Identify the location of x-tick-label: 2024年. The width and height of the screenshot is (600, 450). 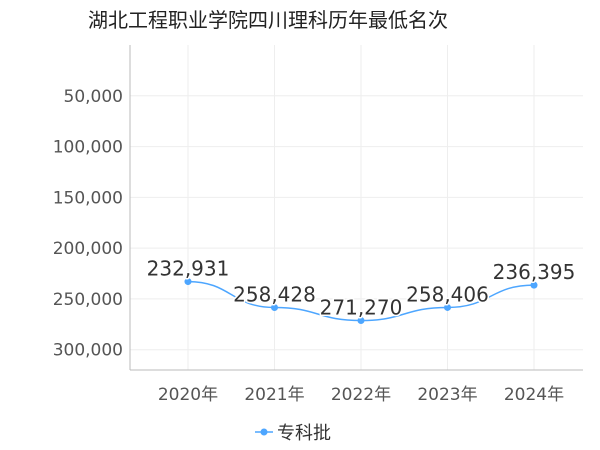
(534, 395).